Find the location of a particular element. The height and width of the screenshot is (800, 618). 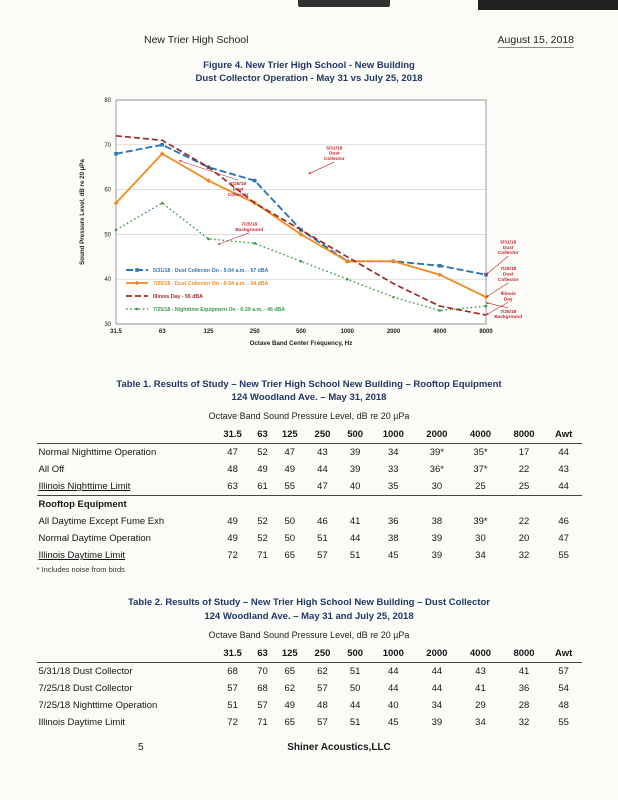

table-cell: 40 is located at coordinates (393, 705).